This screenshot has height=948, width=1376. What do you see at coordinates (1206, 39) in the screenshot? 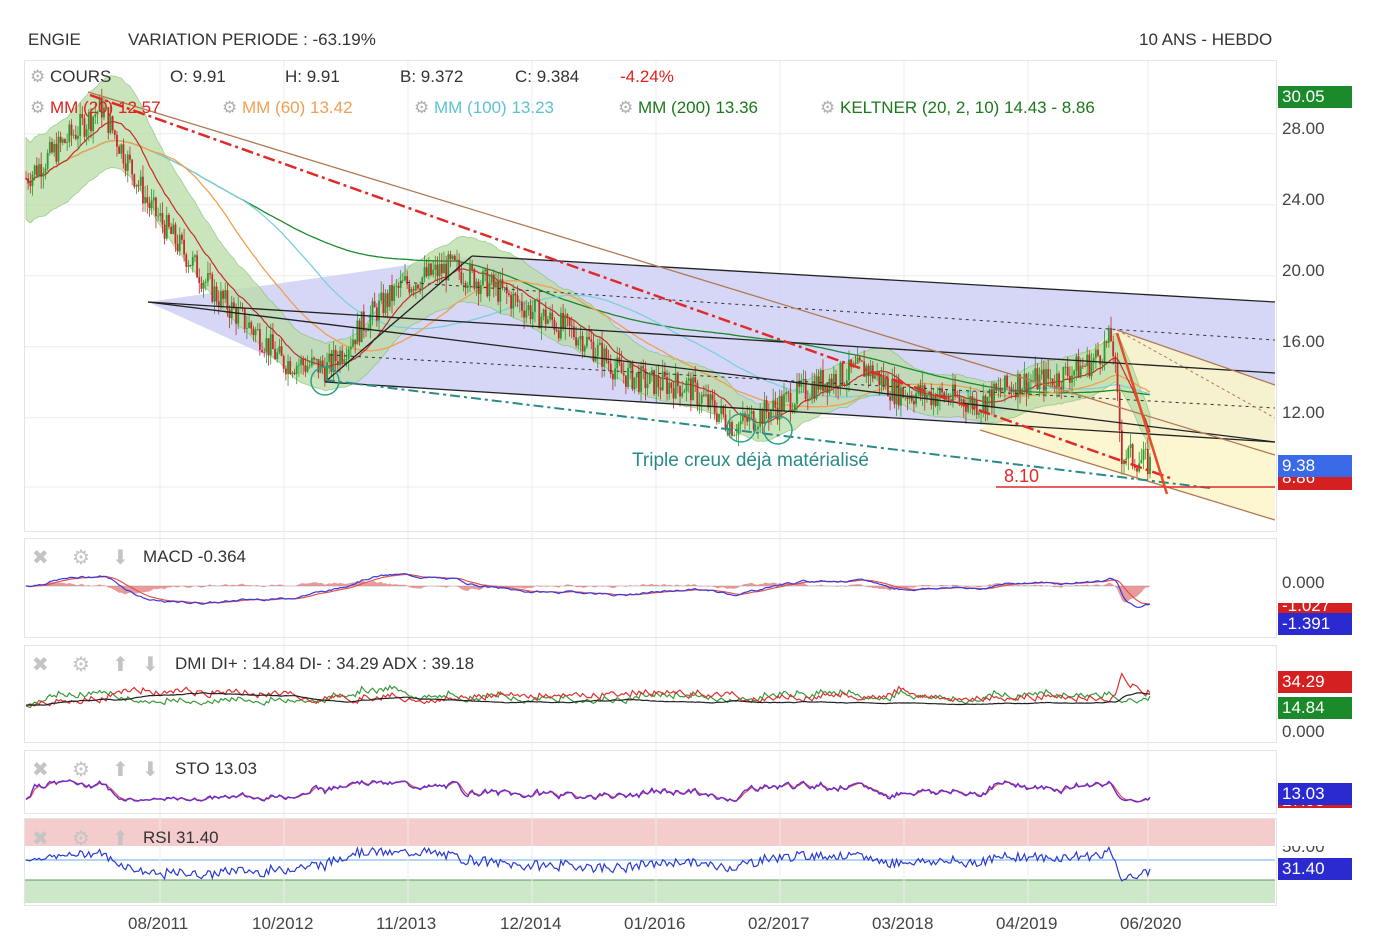
I see `period-selector: 10 ANS - HEBDO` at bounding box center [1206, 39].